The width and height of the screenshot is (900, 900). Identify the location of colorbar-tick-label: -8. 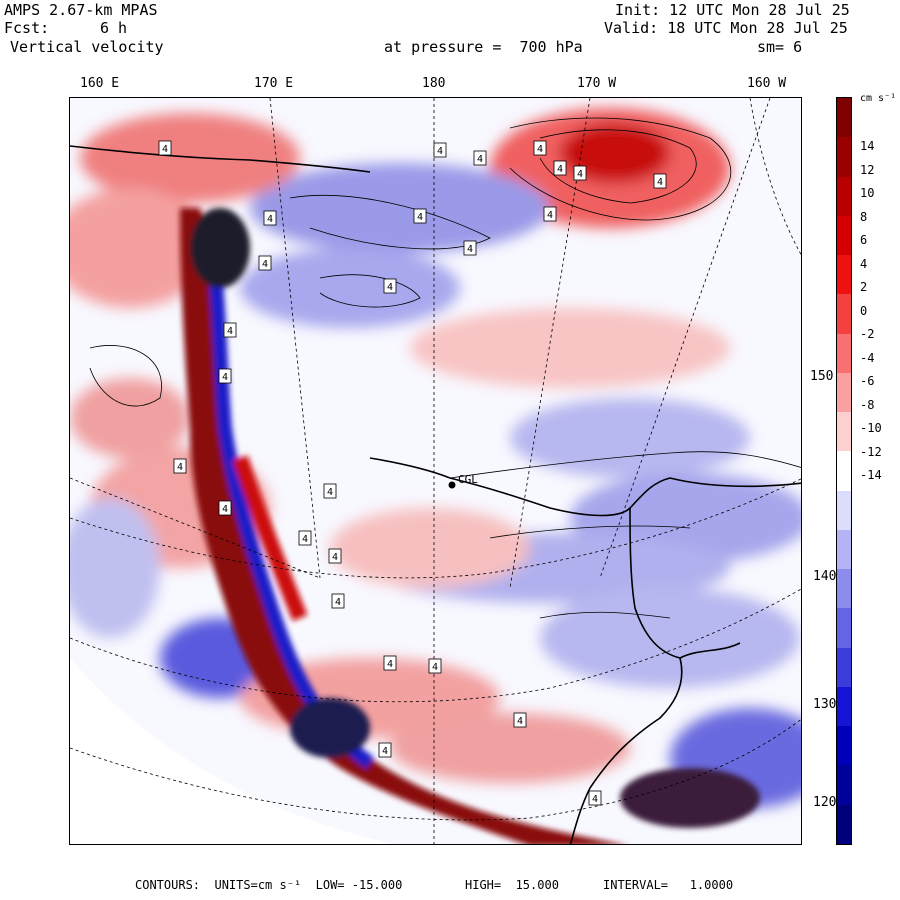
(867, 404).